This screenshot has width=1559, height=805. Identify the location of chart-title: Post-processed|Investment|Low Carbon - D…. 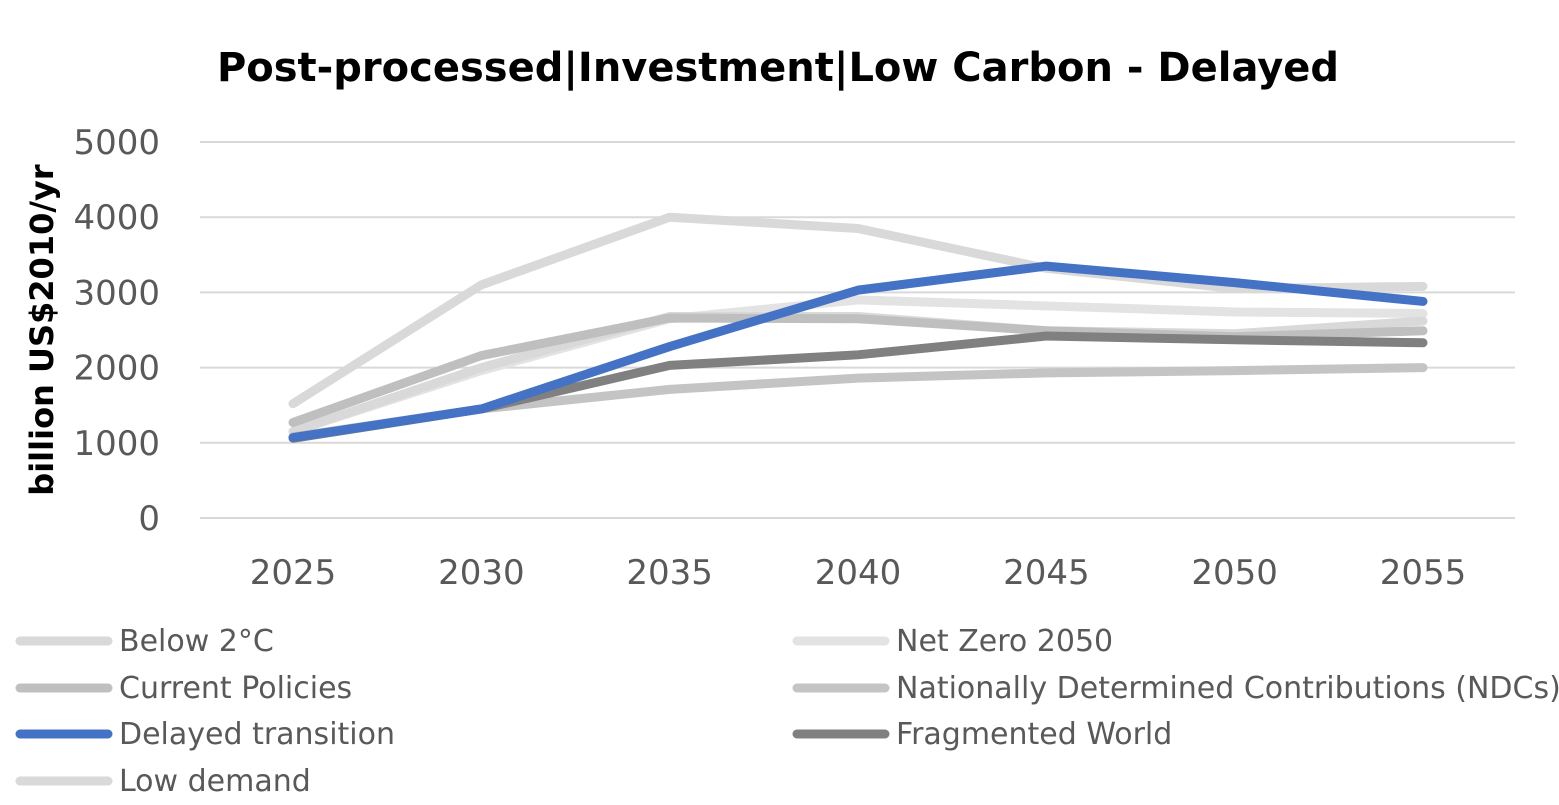
(778, 68).